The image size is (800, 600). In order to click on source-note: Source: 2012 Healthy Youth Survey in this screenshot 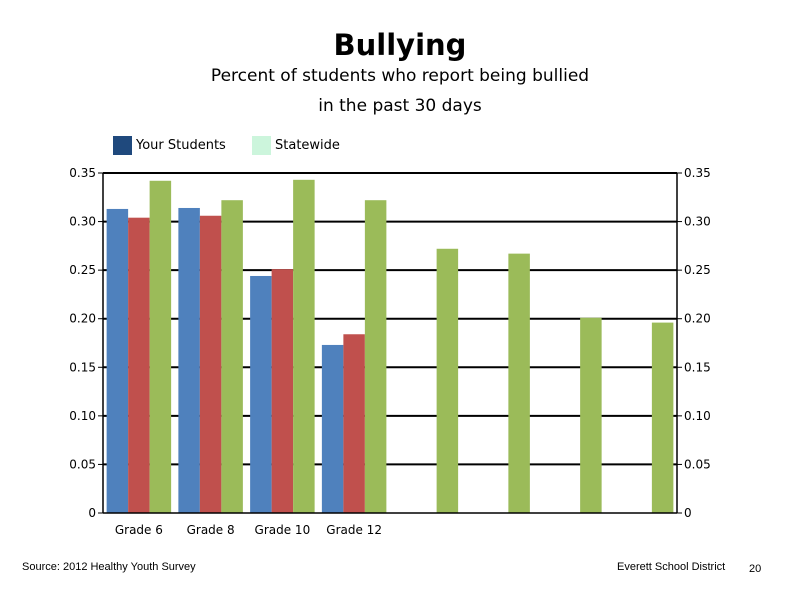, I will do `click(109, 567)`.